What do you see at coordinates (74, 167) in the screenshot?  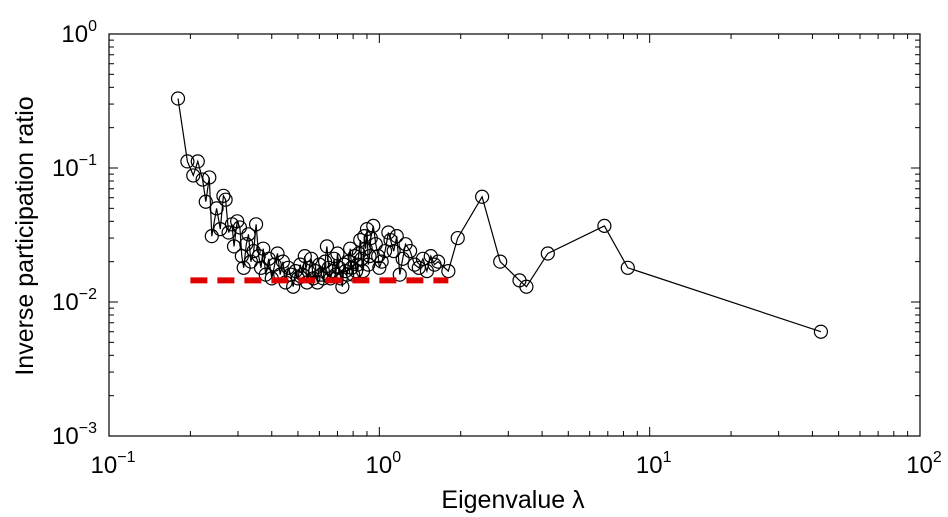 I see `y-tick-label: 10⁻¹` at bounding box center [74, 167].